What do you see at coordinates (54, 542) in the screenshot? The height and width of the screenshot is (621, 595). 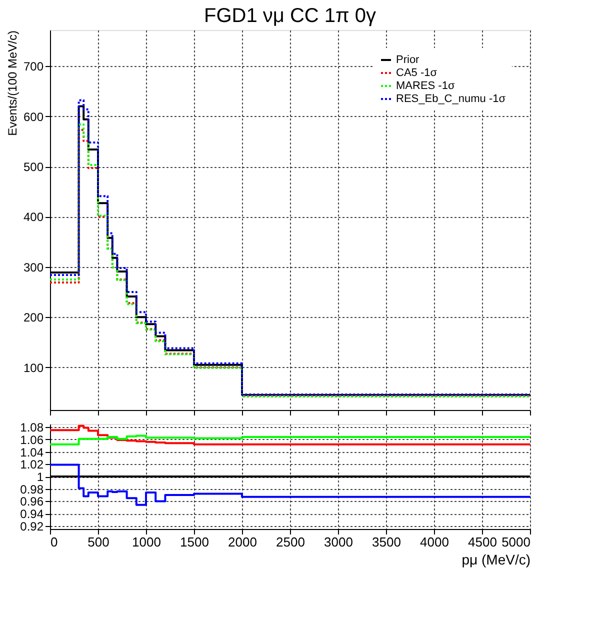 I see `x-tick-label: 0` at bounding box center [54, 542].